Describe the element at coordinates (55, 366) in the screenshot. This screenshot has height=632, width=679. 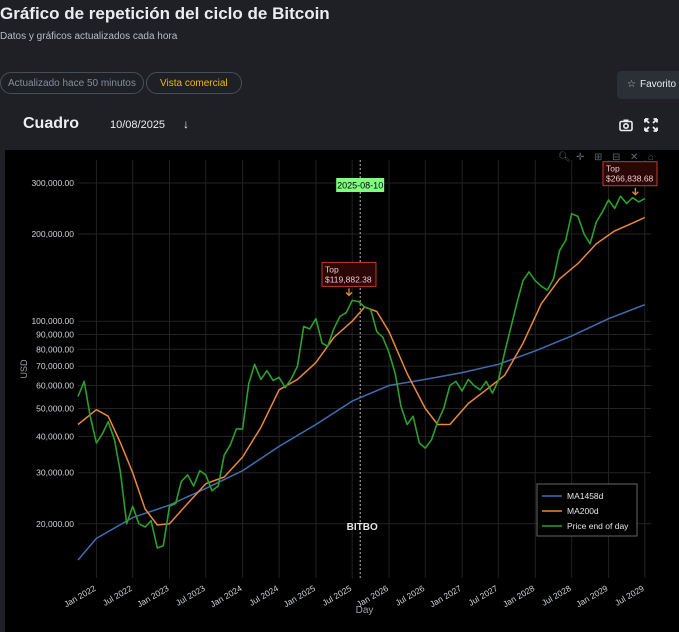
I see `y-tick-label: 70,000.00` at that location.